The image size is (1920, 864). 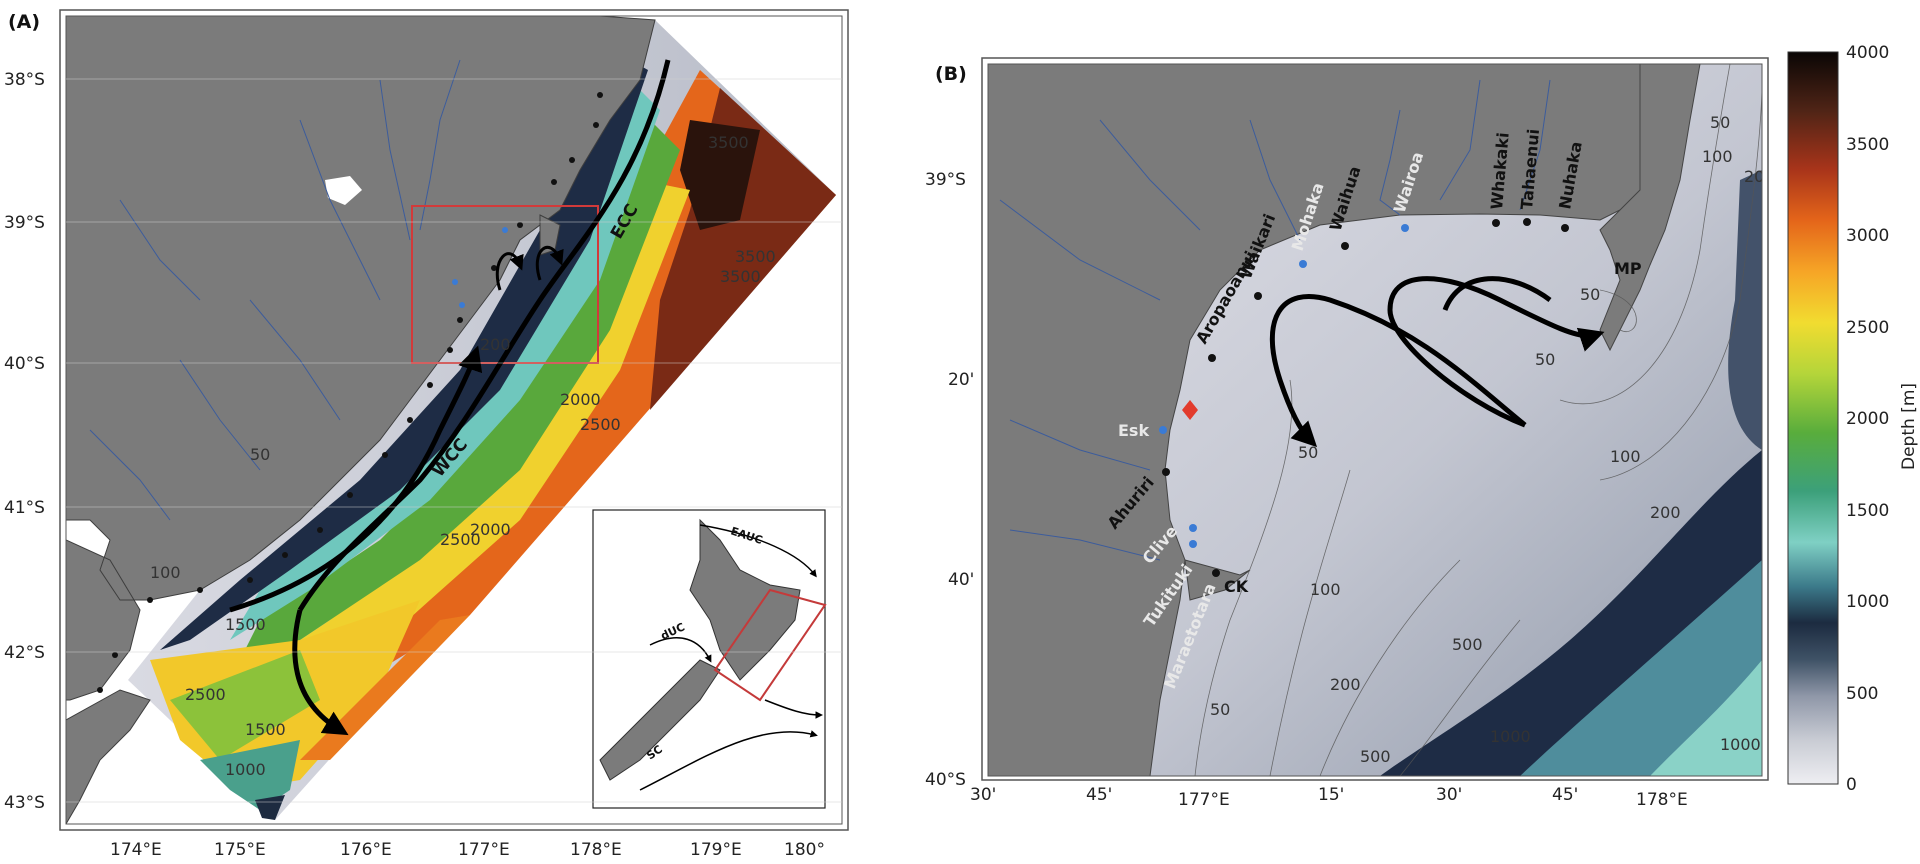 I want to click on panel-b-depth-teal, so click(x=1641, y=668).